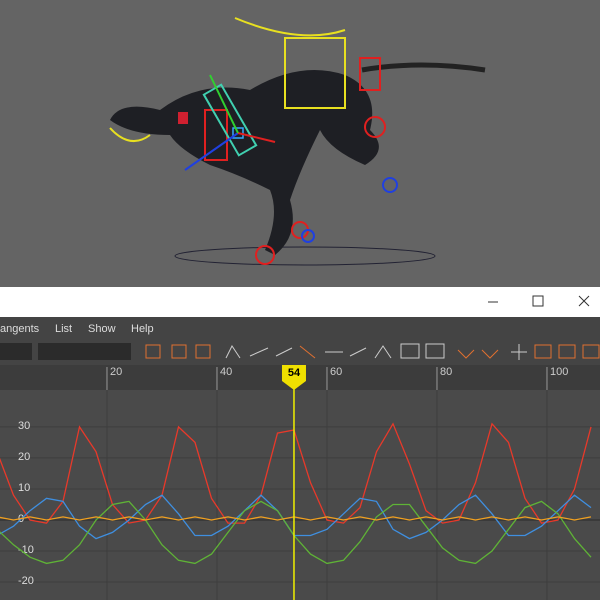 The height and width of the screenshot is (600, 600). Describe the element at coordinates (26, 581) in the screenshot. I see `y-tick-label: -20` at that location.